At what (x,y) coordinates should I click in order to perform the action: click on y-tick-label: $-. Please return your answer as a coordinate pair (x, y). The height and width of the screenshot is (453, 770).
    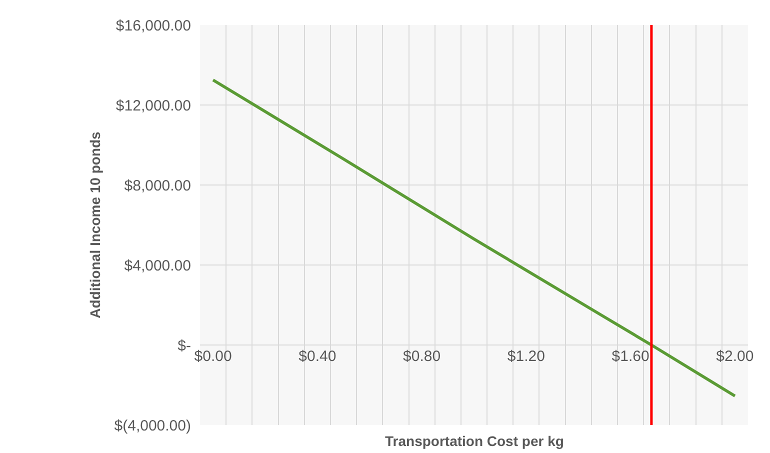
    Looking at the image, I should click on (184, 345).